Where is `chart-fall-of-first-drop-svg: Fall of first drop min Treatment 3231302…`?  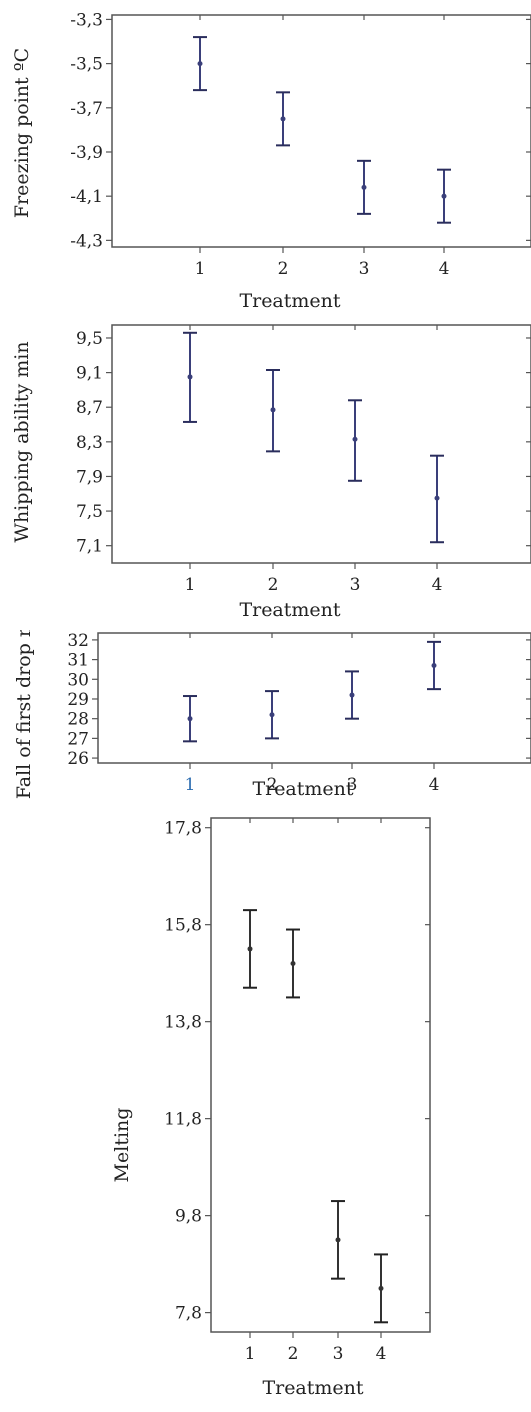
chart-fall-of-first-drop-svg: Fall of first drop min Treatment 3231302… is located at coordinates (272, 700).